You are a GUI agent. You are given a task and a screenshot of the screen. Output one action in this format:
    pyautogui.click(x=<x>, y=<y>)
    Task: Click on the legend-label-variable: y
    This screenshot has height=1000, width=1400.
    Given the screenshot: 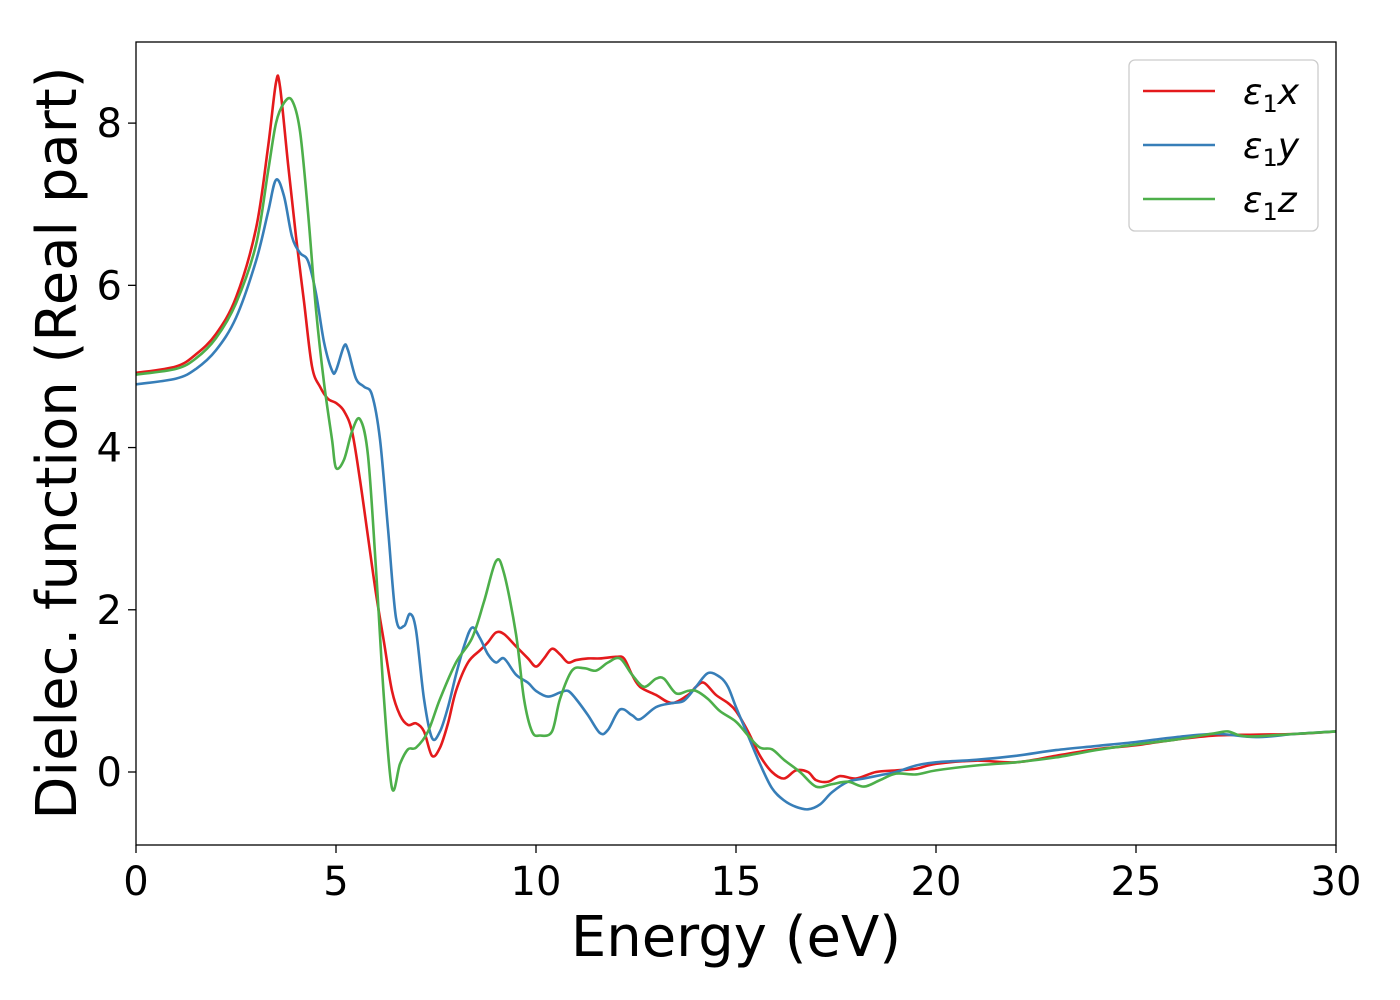 What is the action you would take?
    pyautogui.click(x=1288, y=146)
    